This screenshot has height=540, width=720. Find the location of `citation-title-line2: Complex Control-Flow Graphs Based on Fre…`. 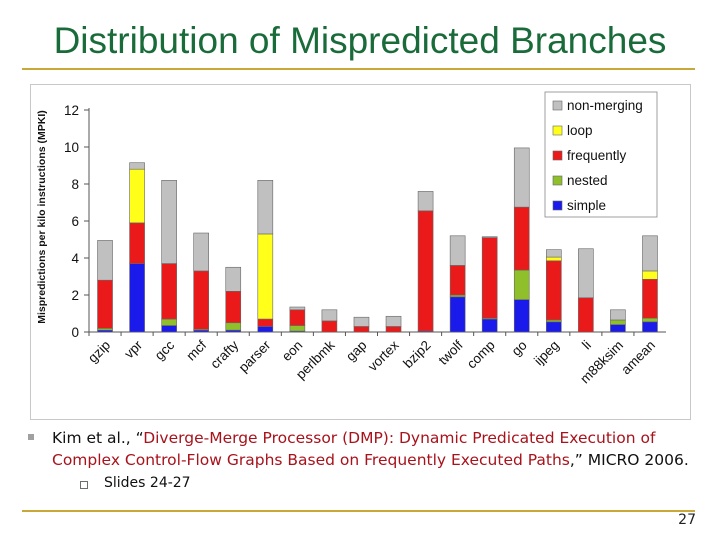

citation-title-line2: Complex Control-Flow Graphs Based on Fre… is located at coordinates (311, 460).